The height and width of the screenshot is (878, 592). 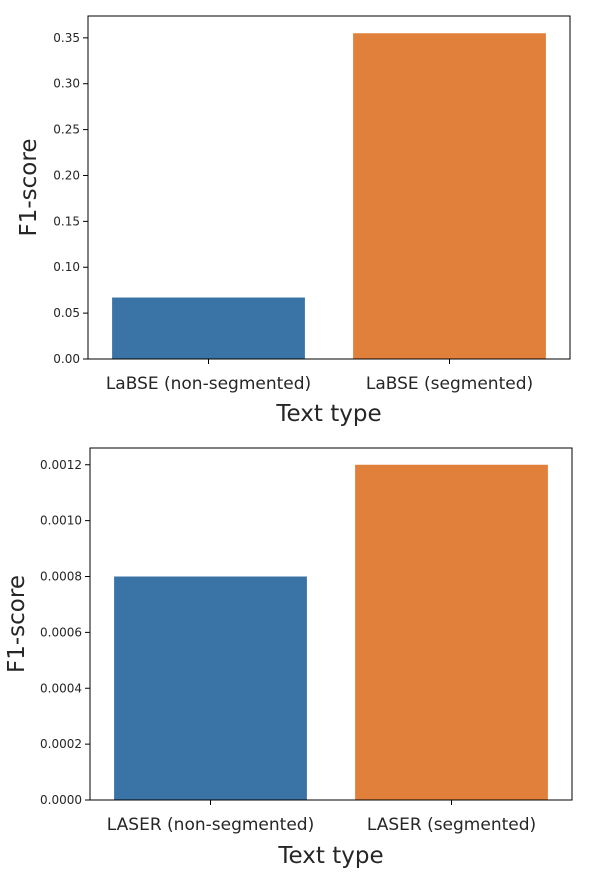 What do you see at coordinates (66, 38) in the screenshot?
I see `y-tick-label: 0.35` at bounding box center [66, 38].